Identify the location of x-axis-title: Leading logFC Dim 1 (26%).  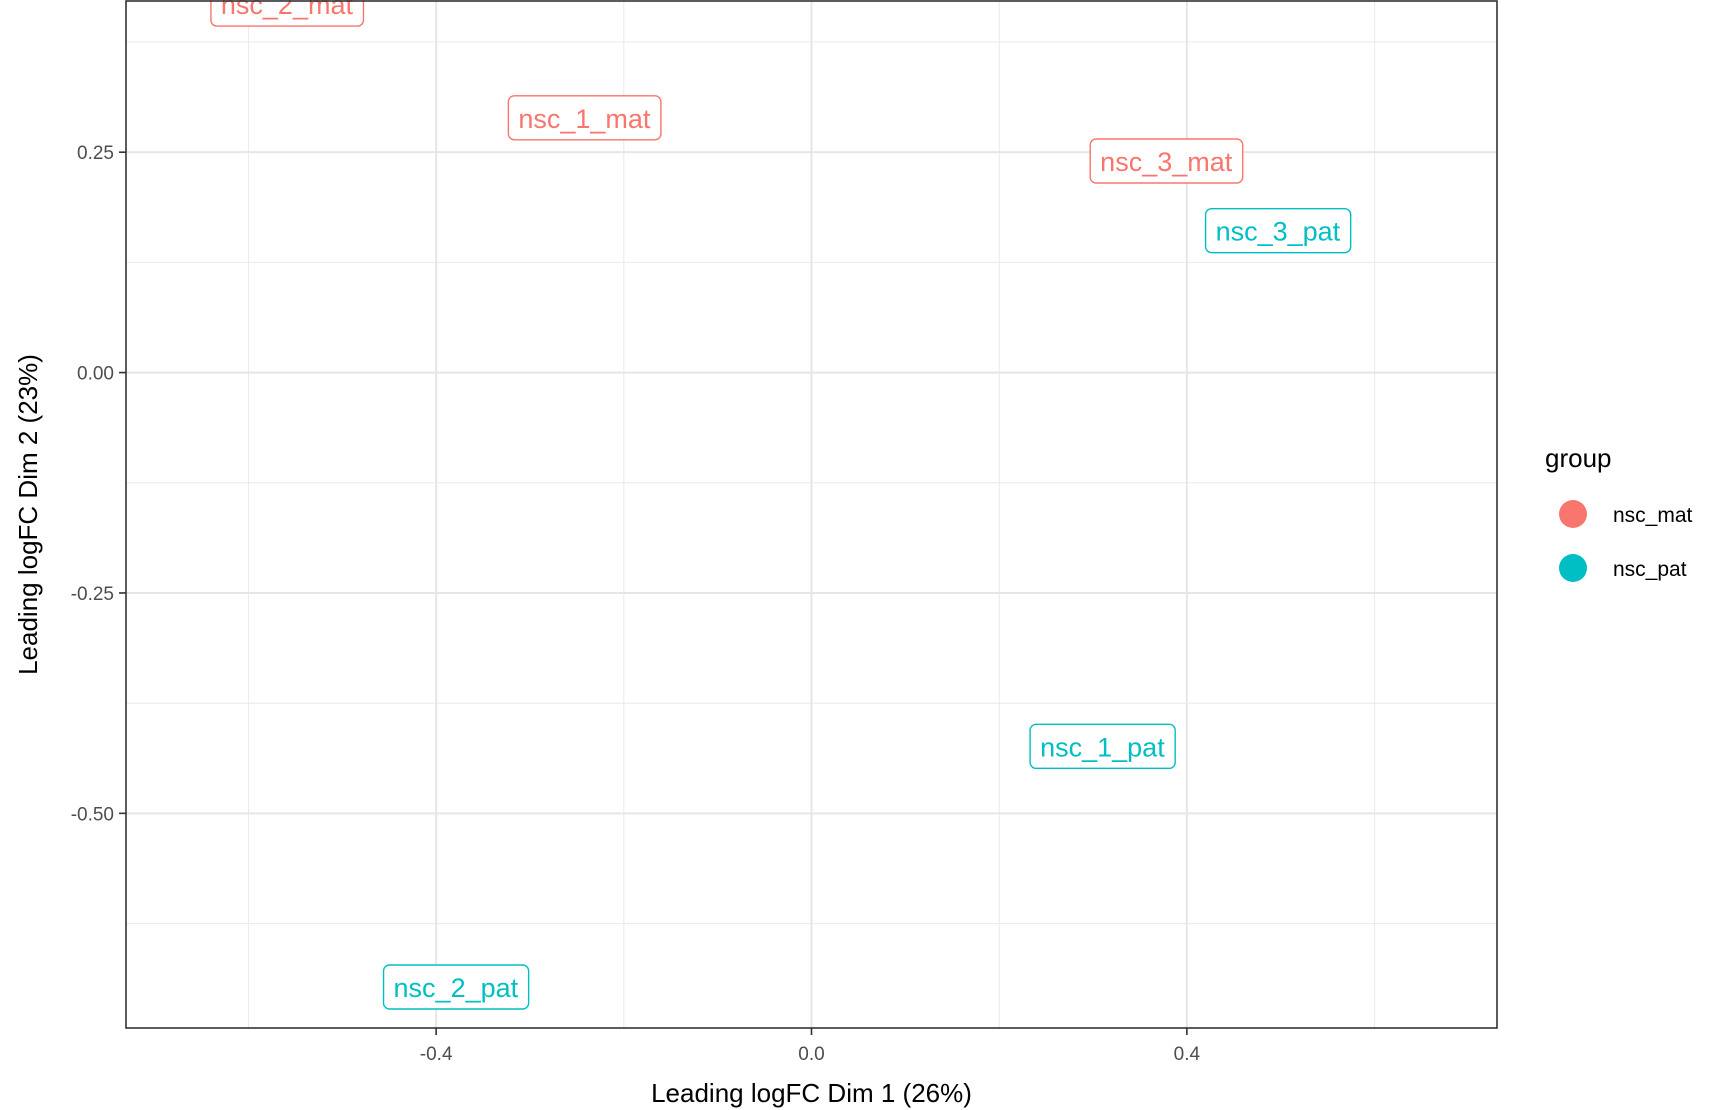
(811, 1093).